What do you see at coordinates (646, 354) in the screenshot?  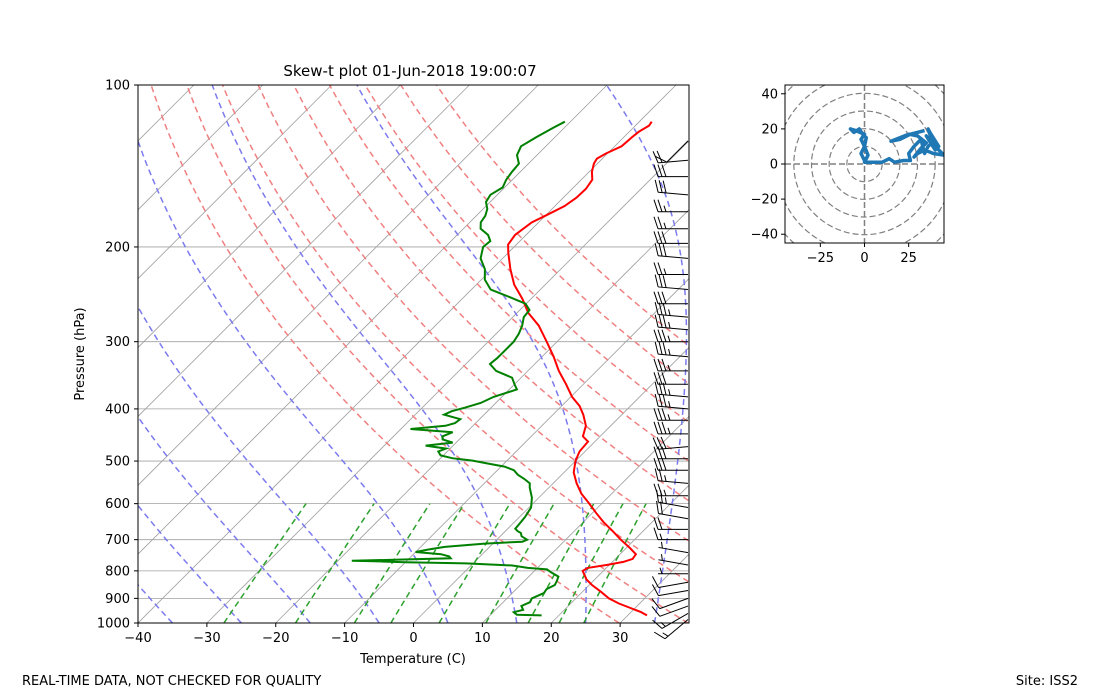 I see `moist-adiabat-line` at bounding box center [646, 354].